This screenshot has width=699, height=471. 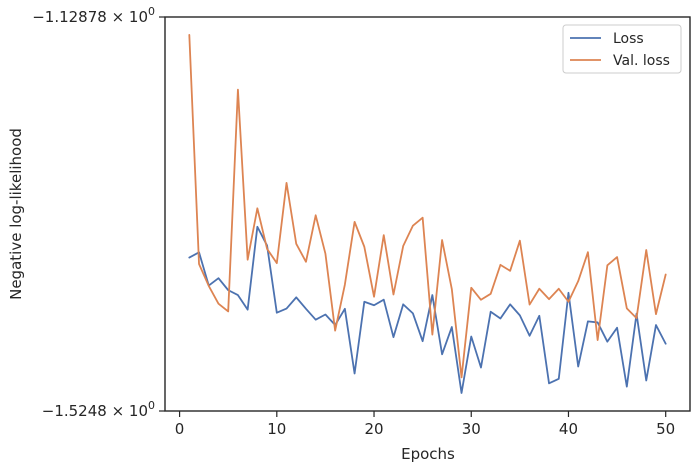 I want to click on x-tick-label: 0, so click(x=180, y=429).